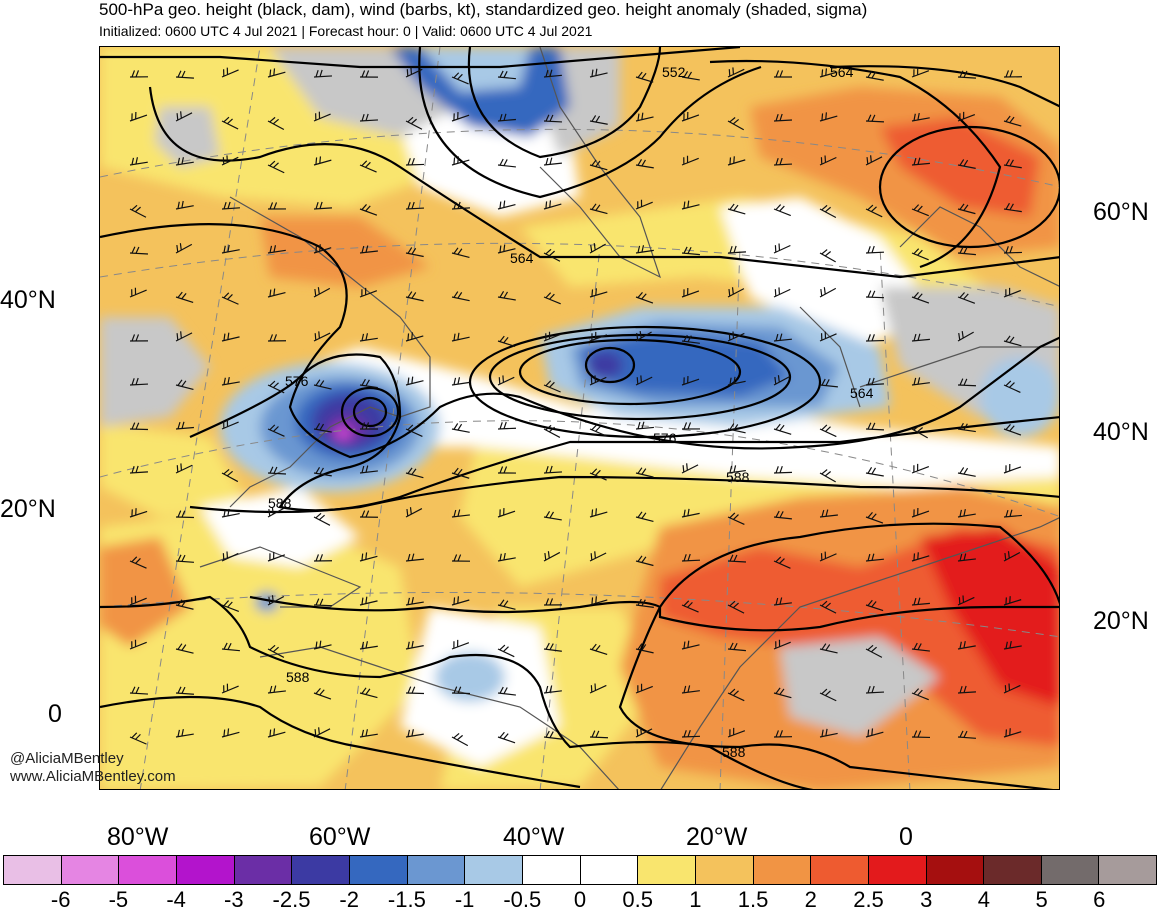  What do you see at coordinates (297, 381) in the screenshot?
I see `contour-label: 576` at bounding box center [297, 381].